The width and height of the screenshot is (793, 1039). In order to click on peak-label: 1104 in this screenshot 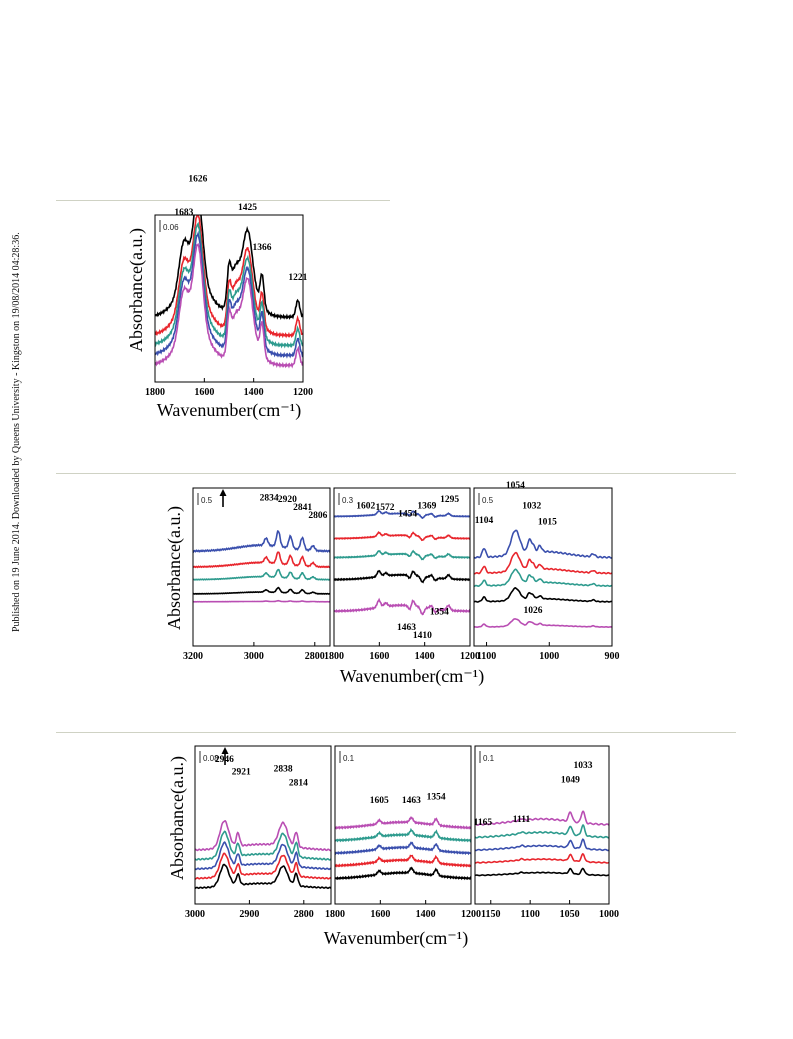, I will do `click(484, 521)`.